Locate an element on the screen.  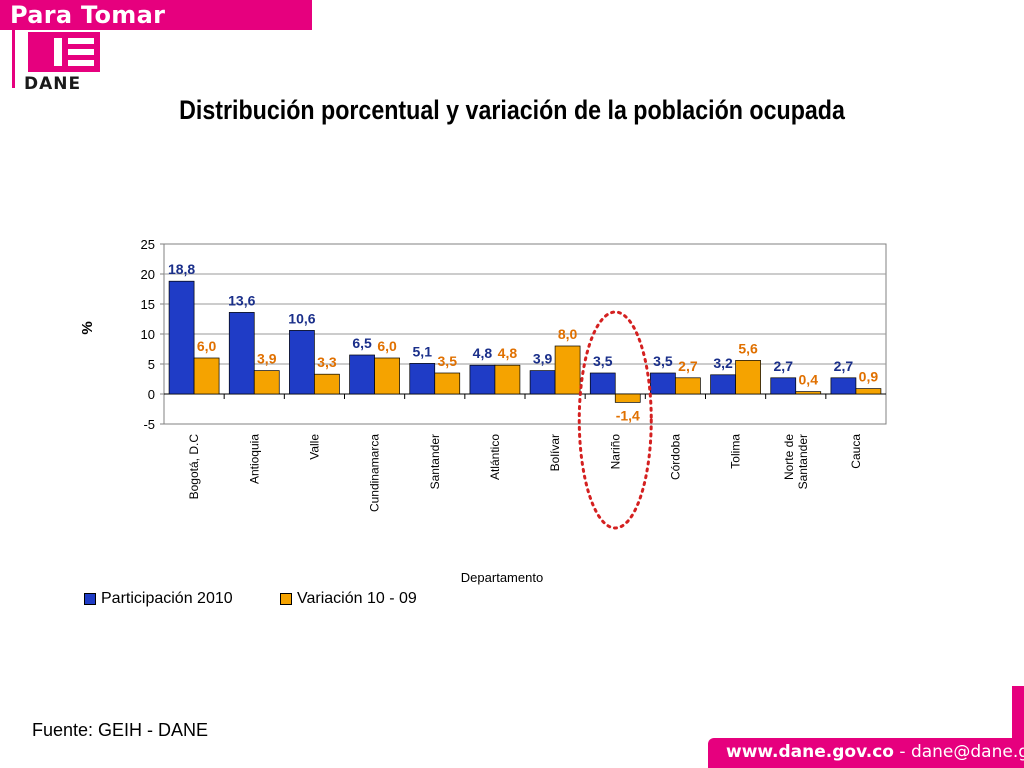
x-category-label: Atlántico is located at coordinates (495, 457).